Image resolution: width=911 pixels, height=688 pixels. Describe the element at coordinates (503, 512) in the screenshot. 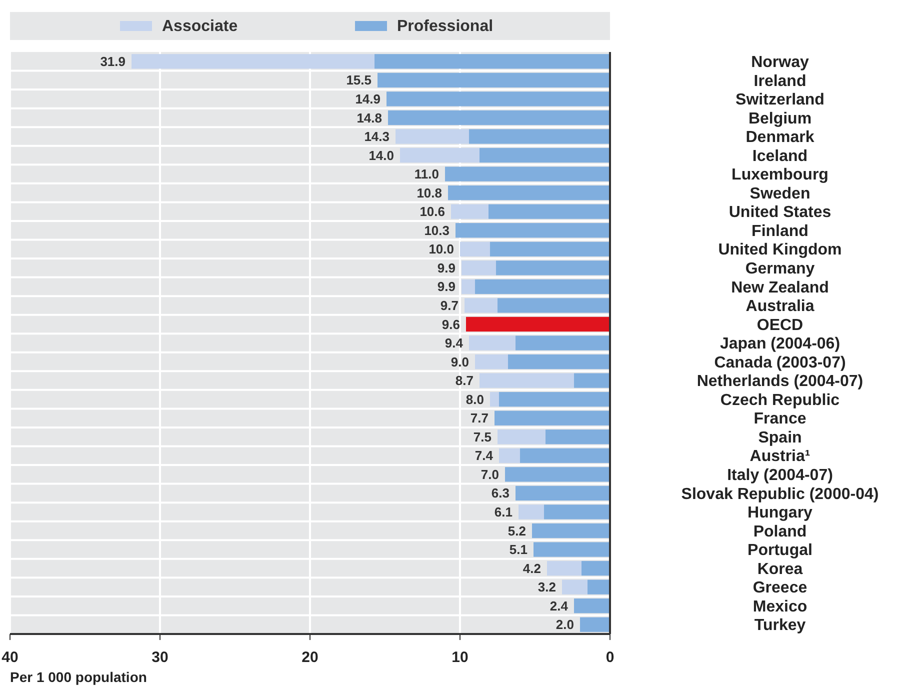

I see `total-label: 6.1` at that location.